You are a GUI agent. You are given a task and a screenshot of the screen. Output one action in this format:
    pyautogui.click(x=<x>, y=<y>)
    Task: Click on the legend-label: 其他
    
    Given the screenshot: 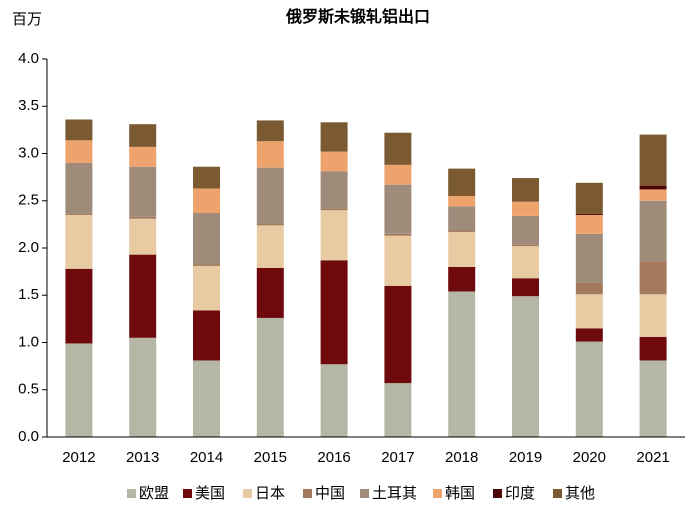 What is the action you would take?
    pyautogui.click(x=580, y=493)
    